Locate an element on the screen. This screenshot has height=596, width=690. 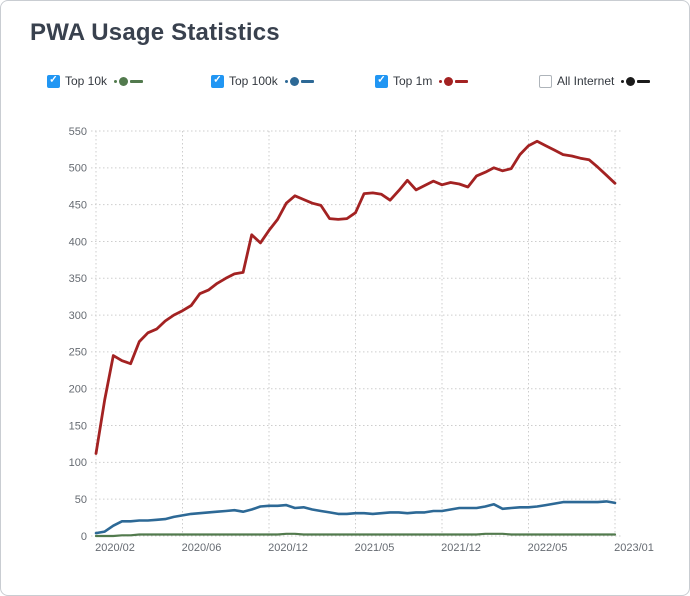
legend-item-top-1m: ✓ Top 1m is located at coordinates (422, 81).